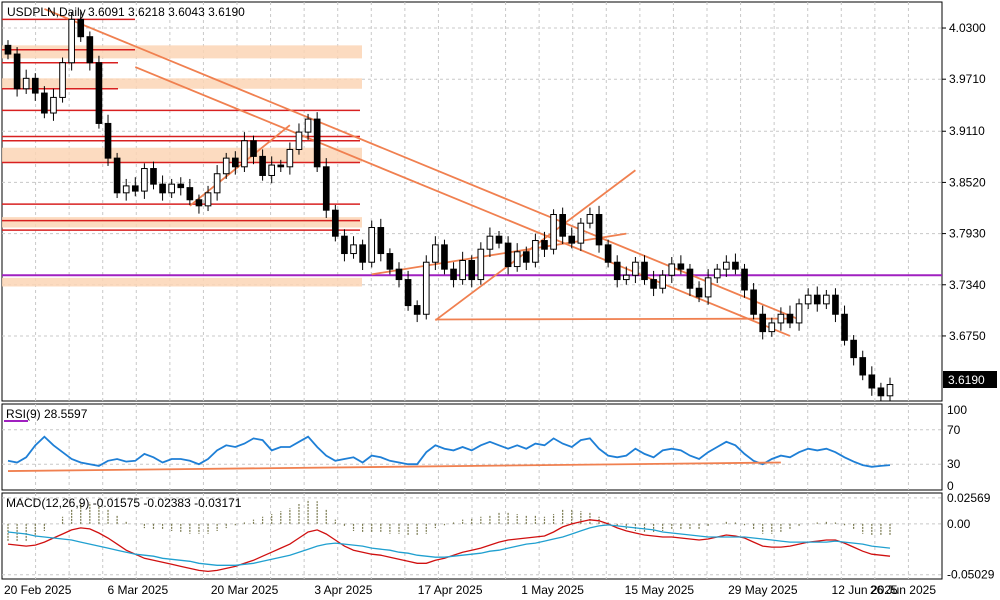 Image resolution: width=1000 pixels, height=600 pixels. Describe the element at coordinates (449, 545) in the screenshot. I see `signal-line` at that location.